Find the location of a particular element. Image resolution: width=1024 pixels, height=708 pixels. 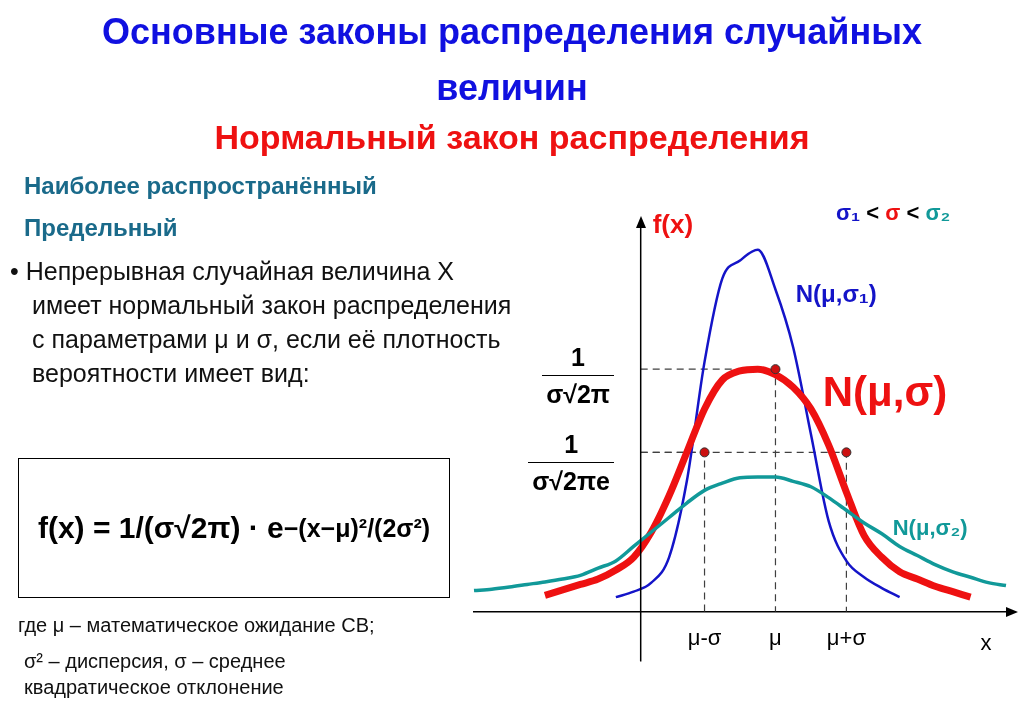

text: σ² – дисперсия, σ – среднее квадратическое отклонение is located at coordinates (155, 674).